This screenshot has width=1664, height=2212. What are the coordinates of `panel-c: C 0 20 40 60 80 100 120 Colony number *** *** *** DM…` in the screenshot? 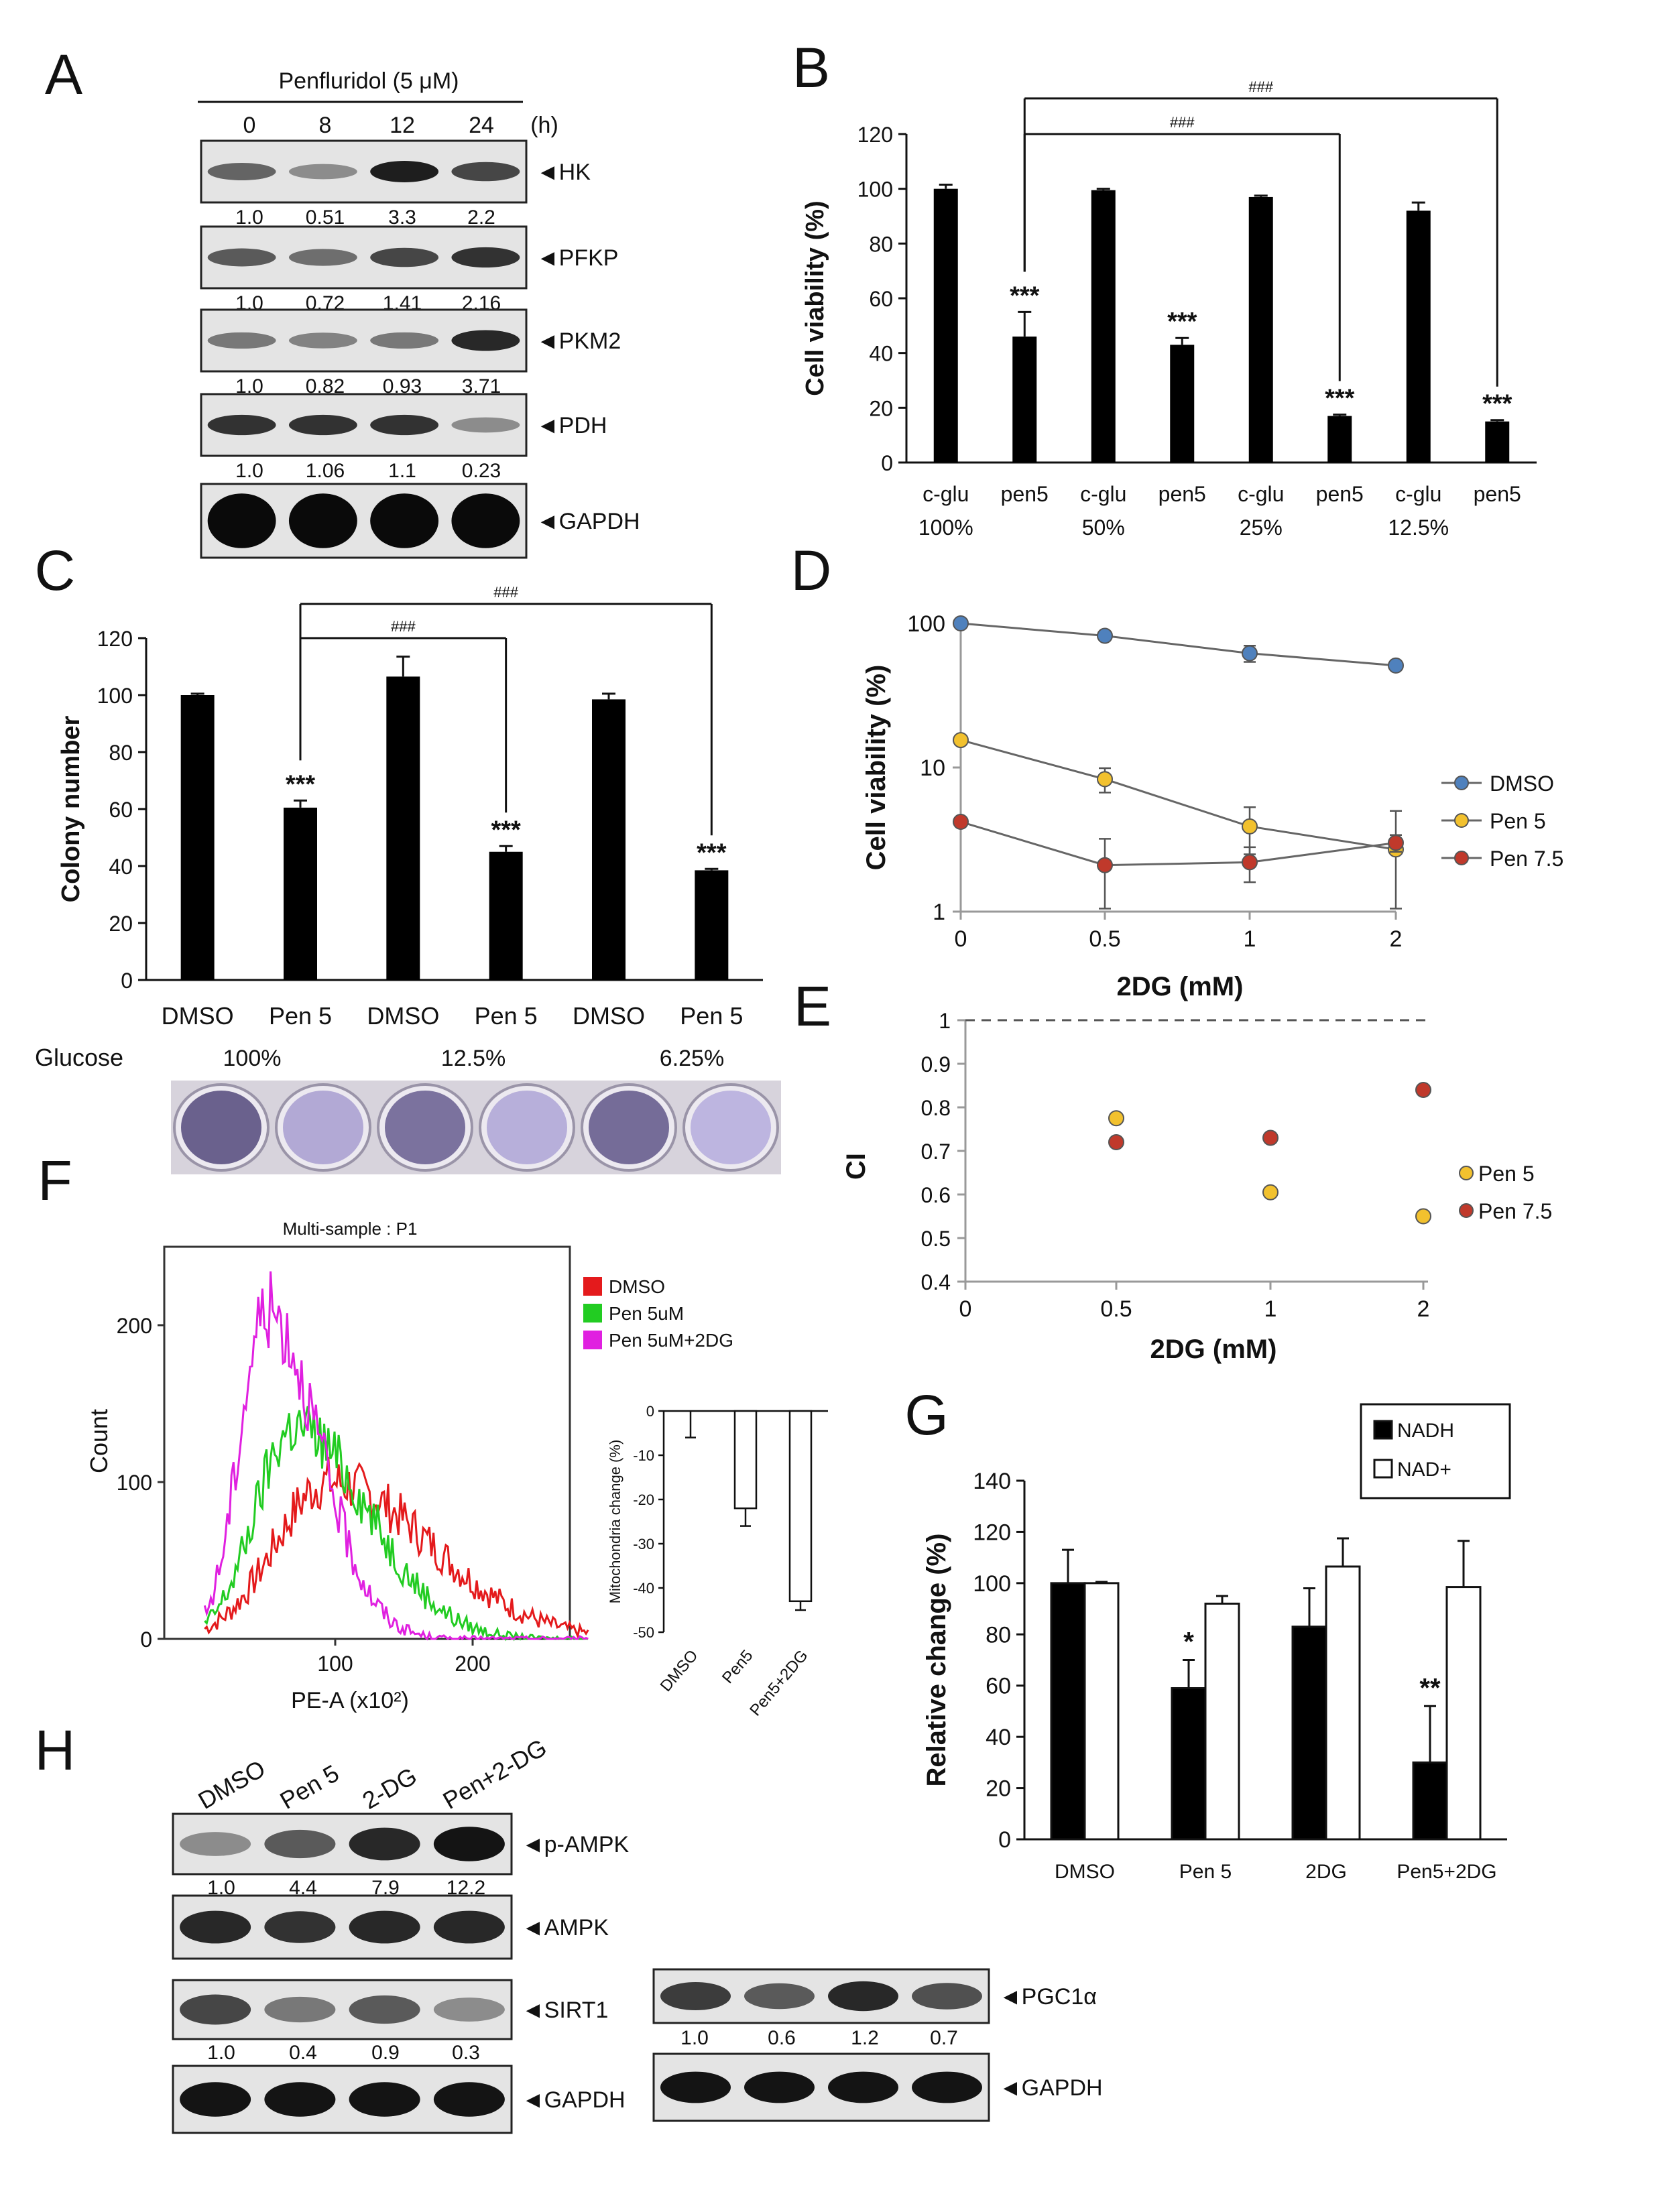 It's located at (408, 856).